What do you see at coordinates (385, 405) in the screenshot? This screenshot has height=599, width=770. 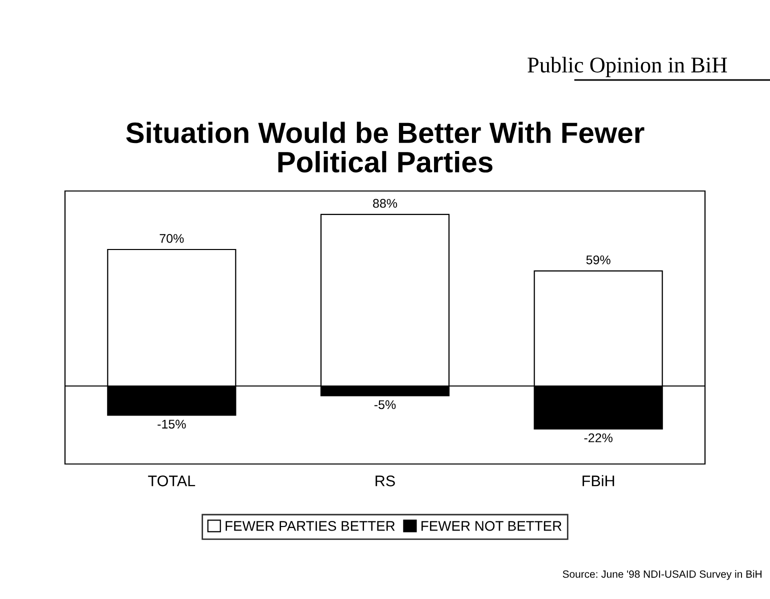 I see `data-label: -5%` at bounding box center [385, 405].